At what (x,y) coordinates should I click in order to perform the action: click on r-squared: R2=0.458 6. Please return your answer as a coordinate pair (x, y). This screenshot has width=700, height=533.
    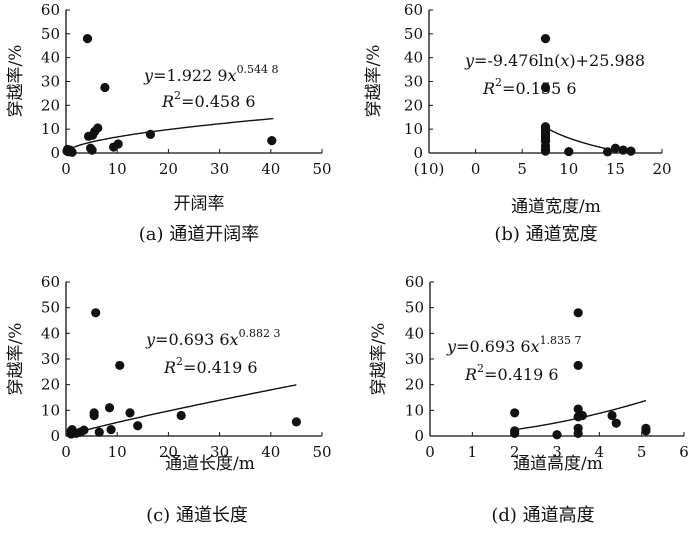
    Looking at the image, I should click on (208, 100).